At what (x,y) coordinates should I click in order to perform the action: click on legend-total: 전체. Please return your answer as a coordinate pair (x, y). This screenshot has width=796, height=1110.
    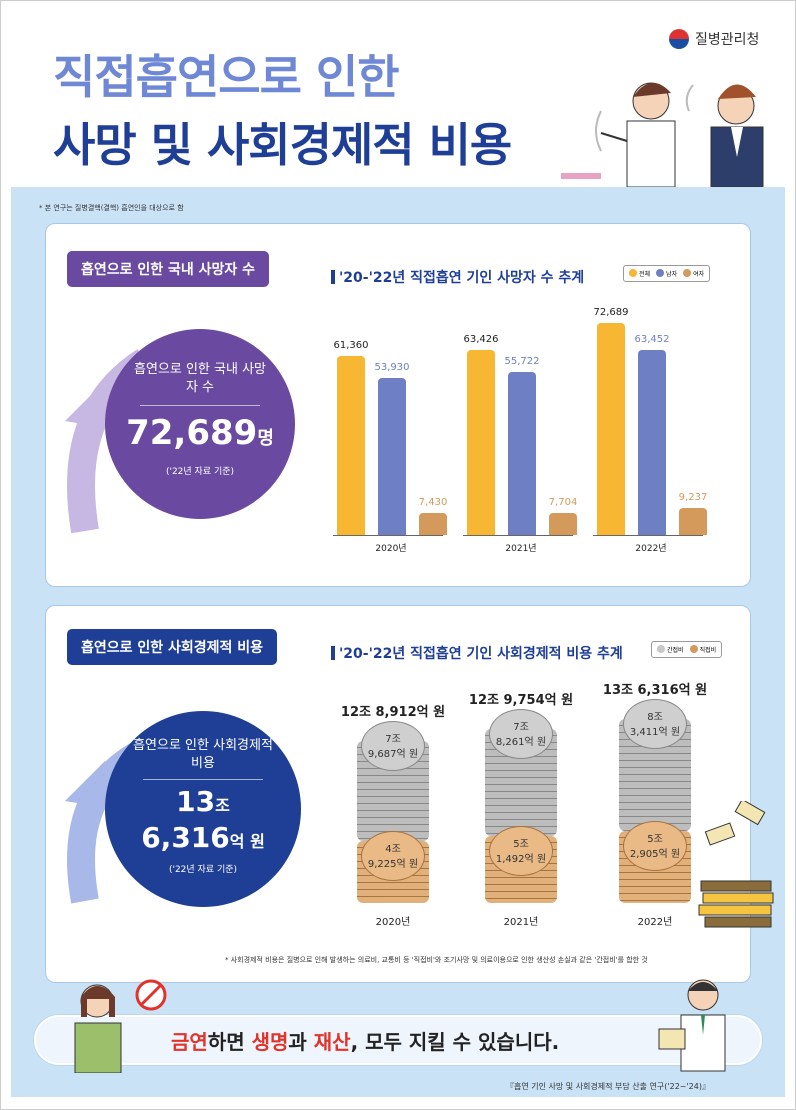
    Looking at the image, I should click on (639, 273).